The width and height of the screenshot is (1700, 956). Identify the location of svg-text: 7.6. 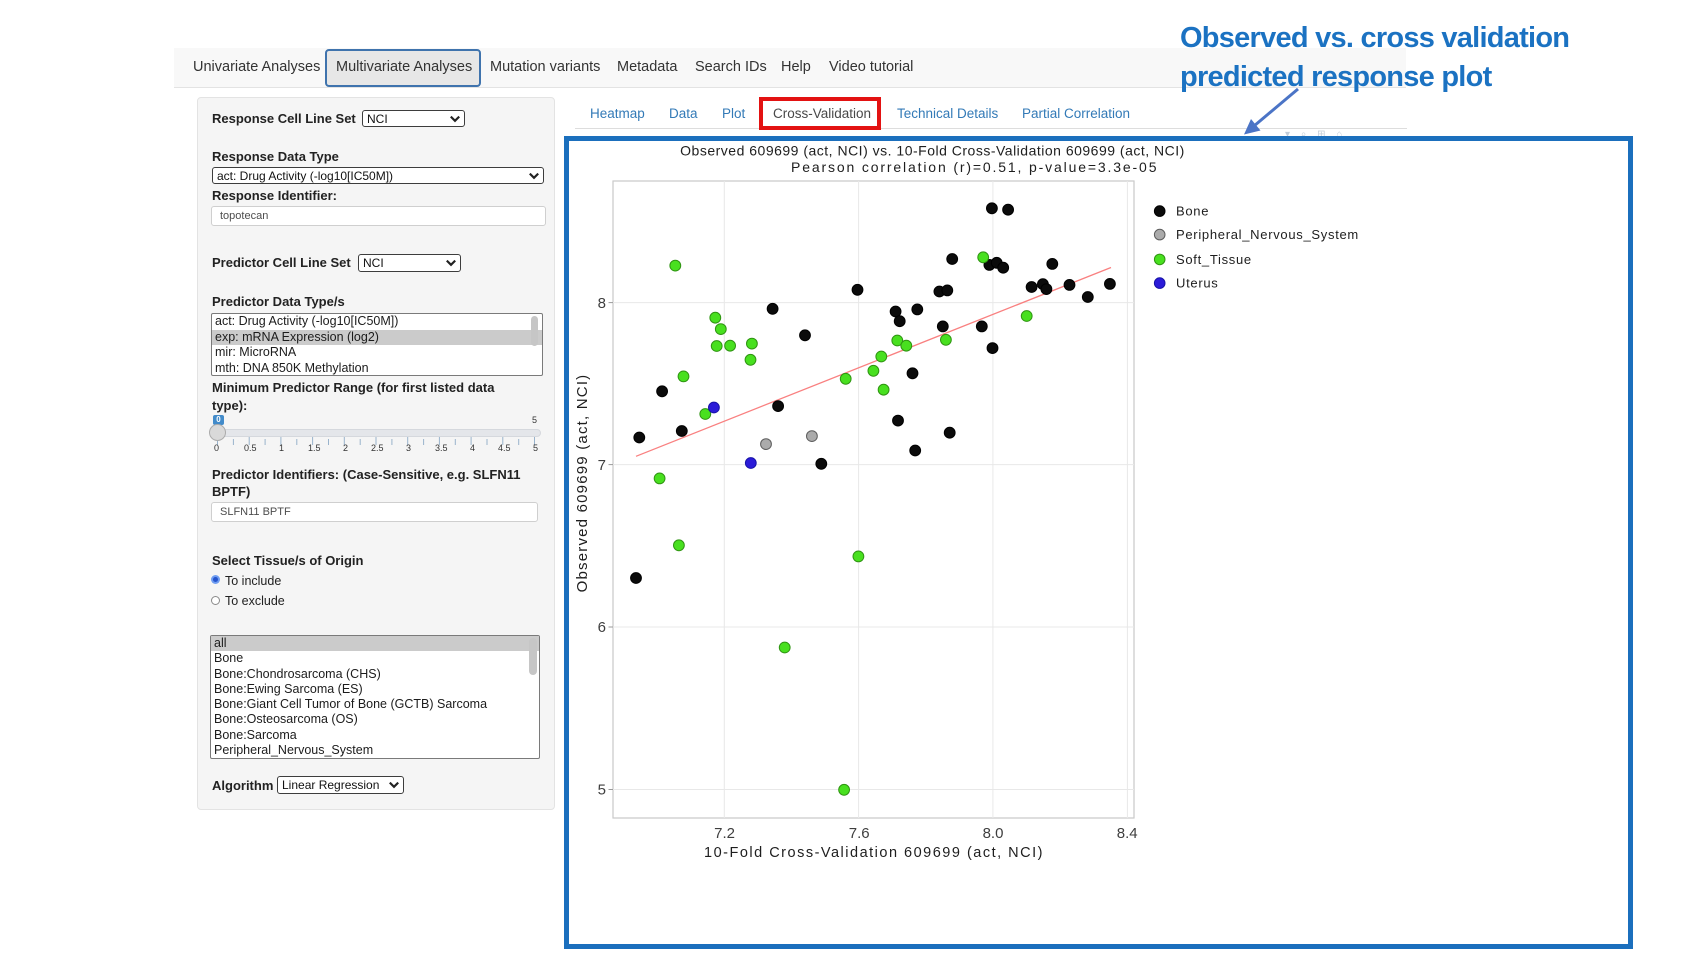
(859, 833).